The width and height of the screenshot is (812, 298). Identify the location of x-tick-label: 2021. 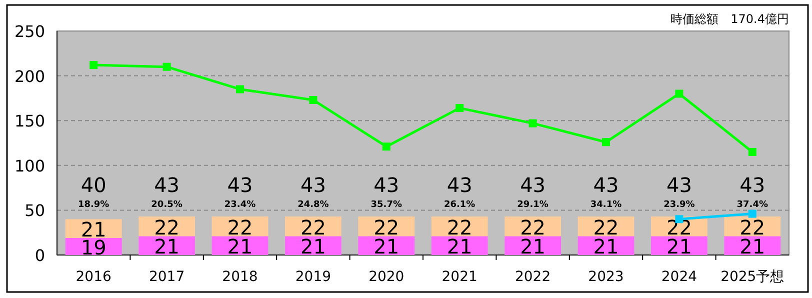
(460, 277).